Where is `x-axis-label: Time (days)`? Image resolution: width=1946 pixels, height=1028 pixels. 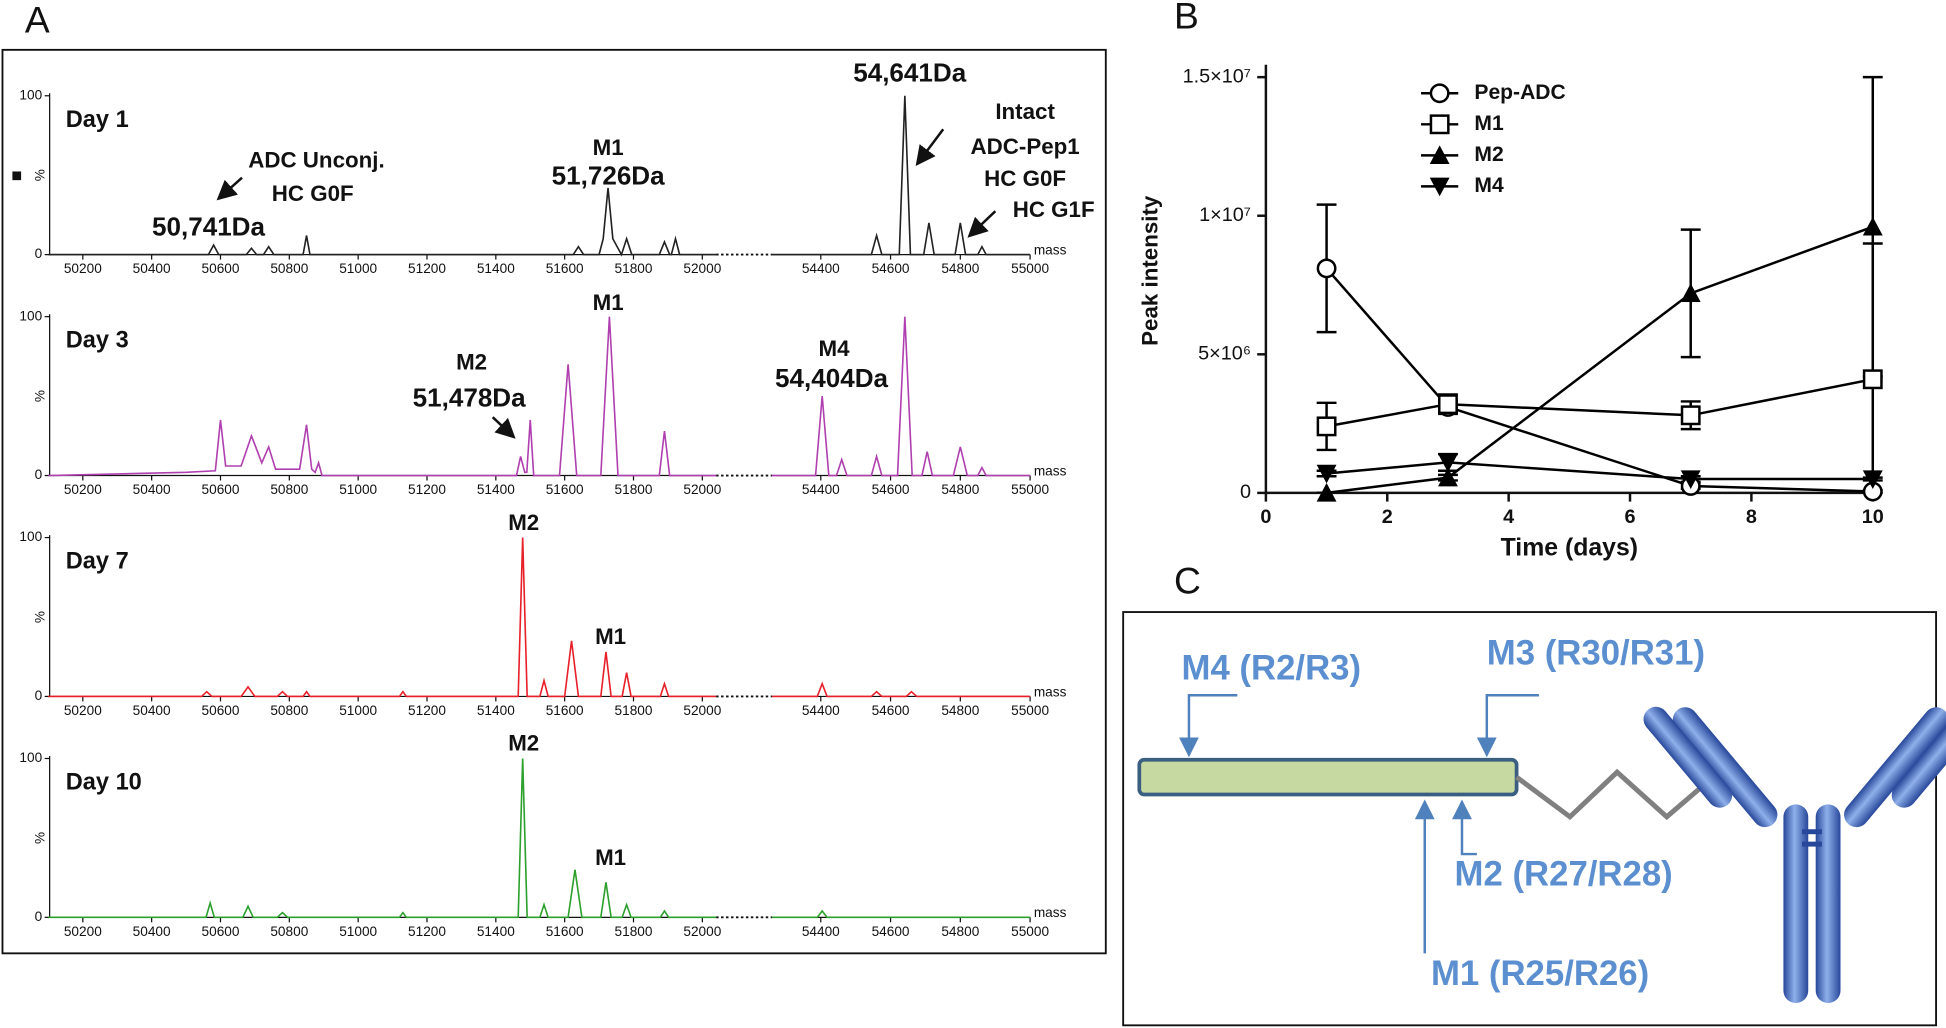
x-axis-label: Time (days) is located at coordinates (1569, 547).